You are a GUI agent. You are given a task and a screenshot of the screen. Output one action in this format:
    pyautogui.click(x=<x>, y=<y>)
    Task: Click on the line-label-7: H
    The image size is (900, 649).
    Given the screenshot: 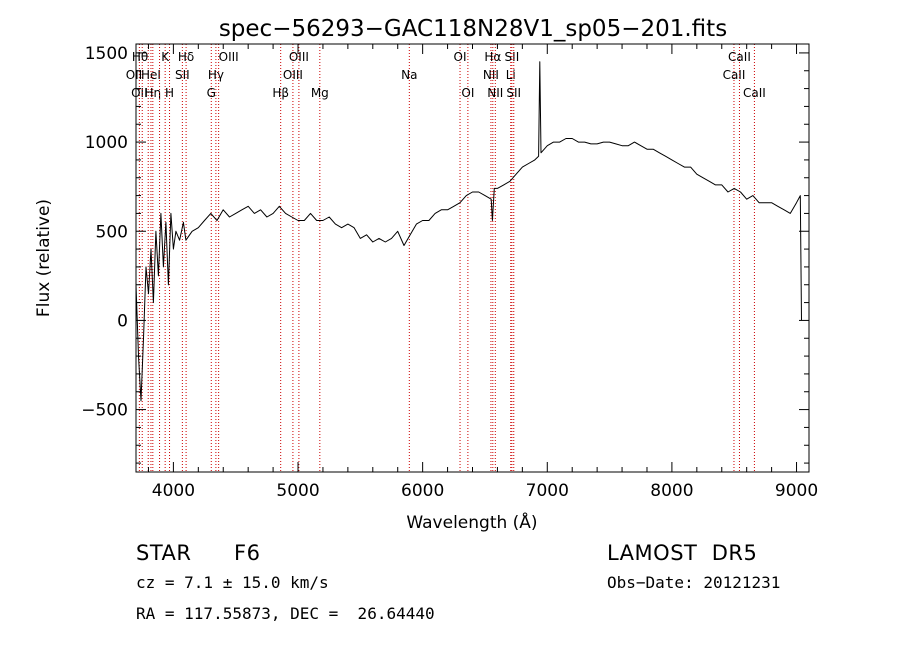 What is the action you would take?
    pyautogui.click(x=169, y=93)
    